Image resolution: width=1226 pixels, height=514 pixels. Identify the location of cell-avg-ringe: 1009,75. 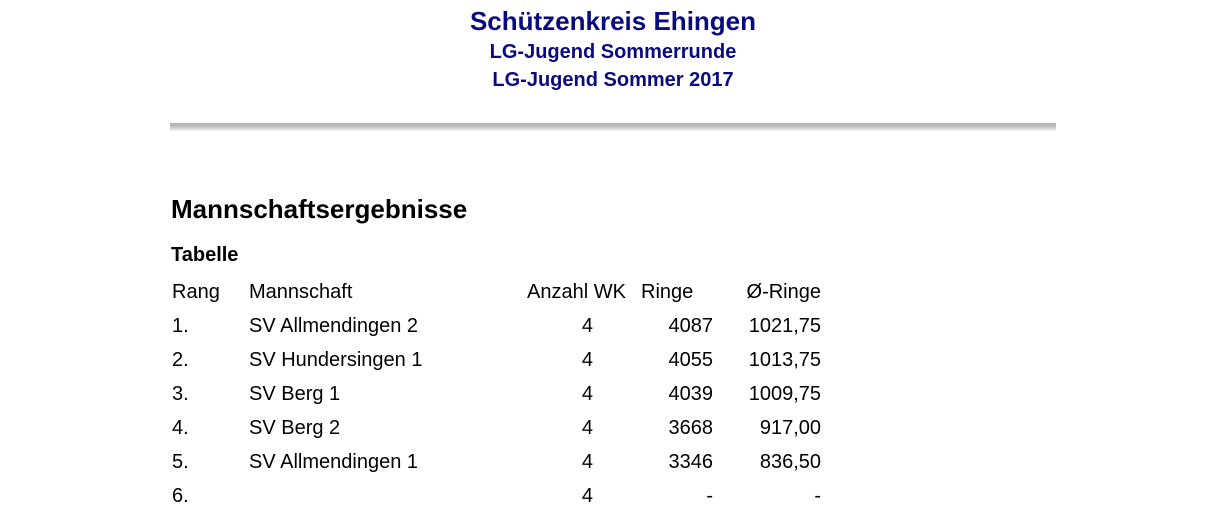
(784, 394).